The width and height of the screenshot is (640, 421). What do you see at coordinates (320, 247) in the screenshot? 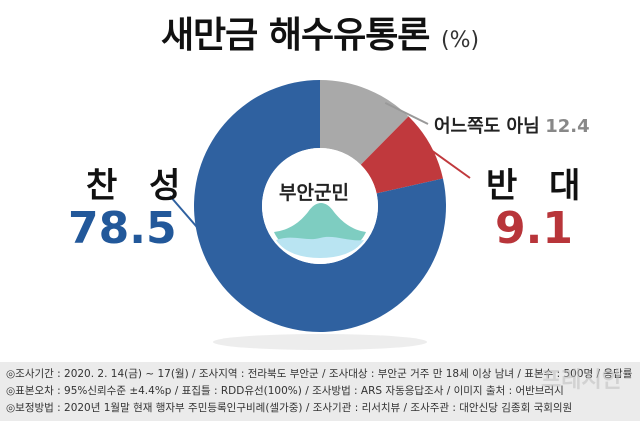
I see `wave-icon-back` at bounding box center [320, 247].